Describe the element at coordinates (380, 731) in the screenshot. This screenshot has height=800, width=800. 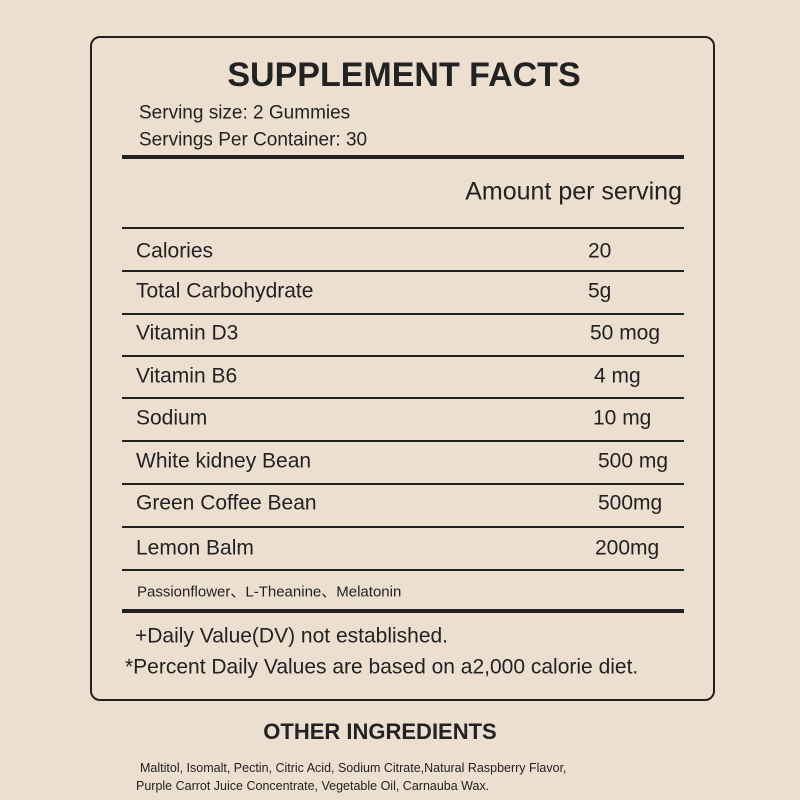
I see `ingredients-title: OTHER INGREDIENTS` at that location.